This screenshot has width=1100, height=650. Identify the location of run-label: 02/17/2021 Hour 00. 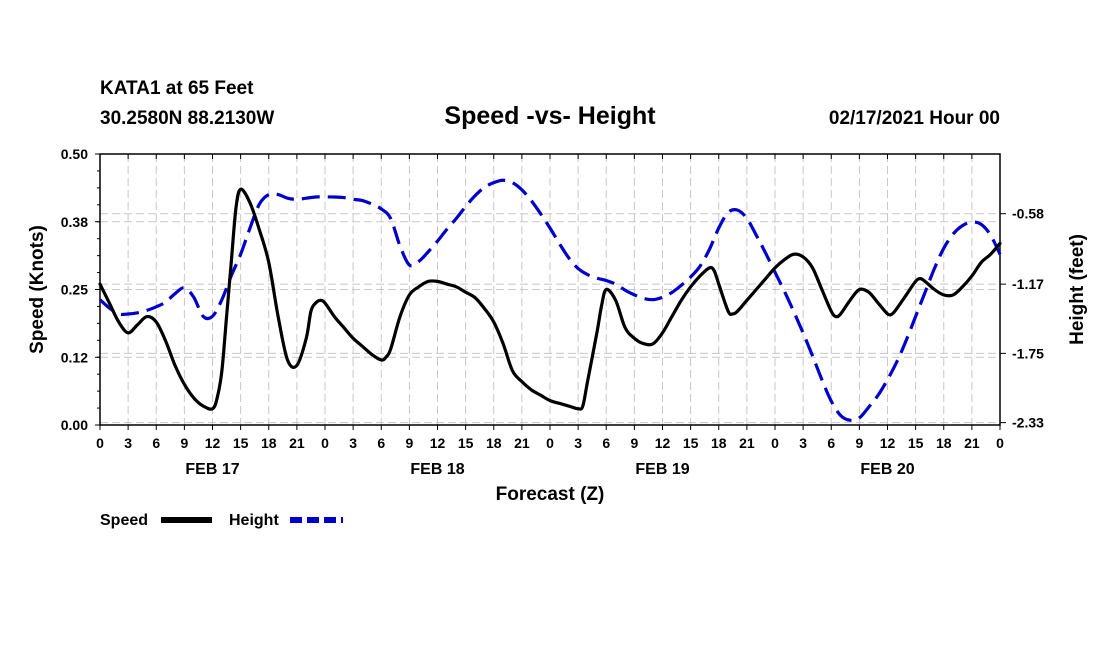
(914, 118).